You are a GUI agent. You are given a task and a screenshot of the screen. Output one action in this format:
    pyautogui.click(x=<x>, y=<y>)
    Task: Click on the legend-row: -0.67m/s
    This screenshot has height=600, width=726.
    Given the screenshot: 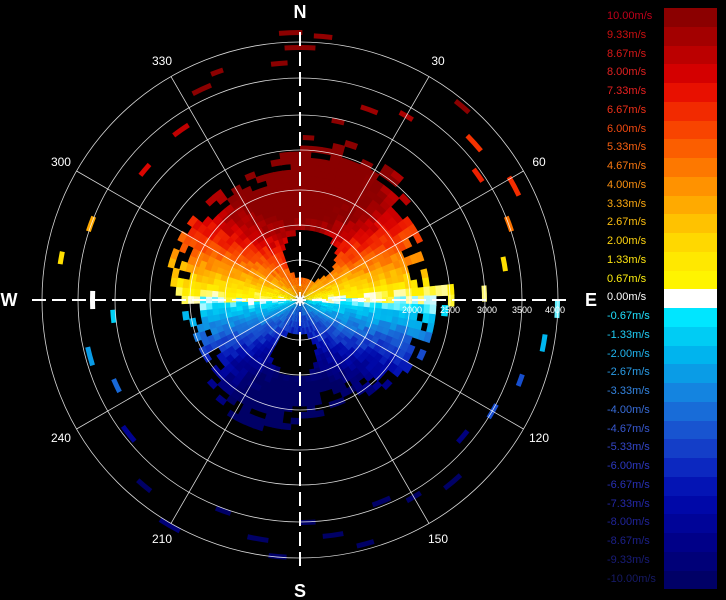 What is the action you would take?
    pyautogui.click(x=663, y=317)
    